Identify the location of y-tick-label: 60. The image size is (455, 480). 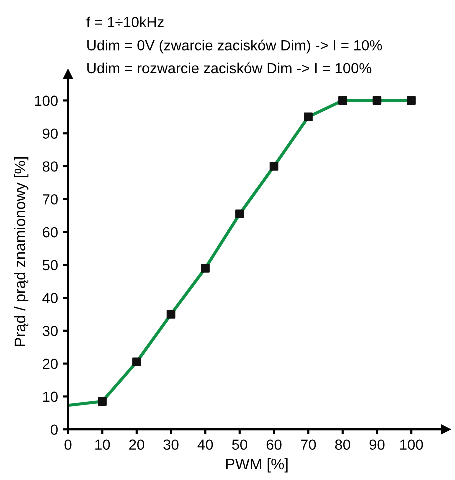
(50, 232).